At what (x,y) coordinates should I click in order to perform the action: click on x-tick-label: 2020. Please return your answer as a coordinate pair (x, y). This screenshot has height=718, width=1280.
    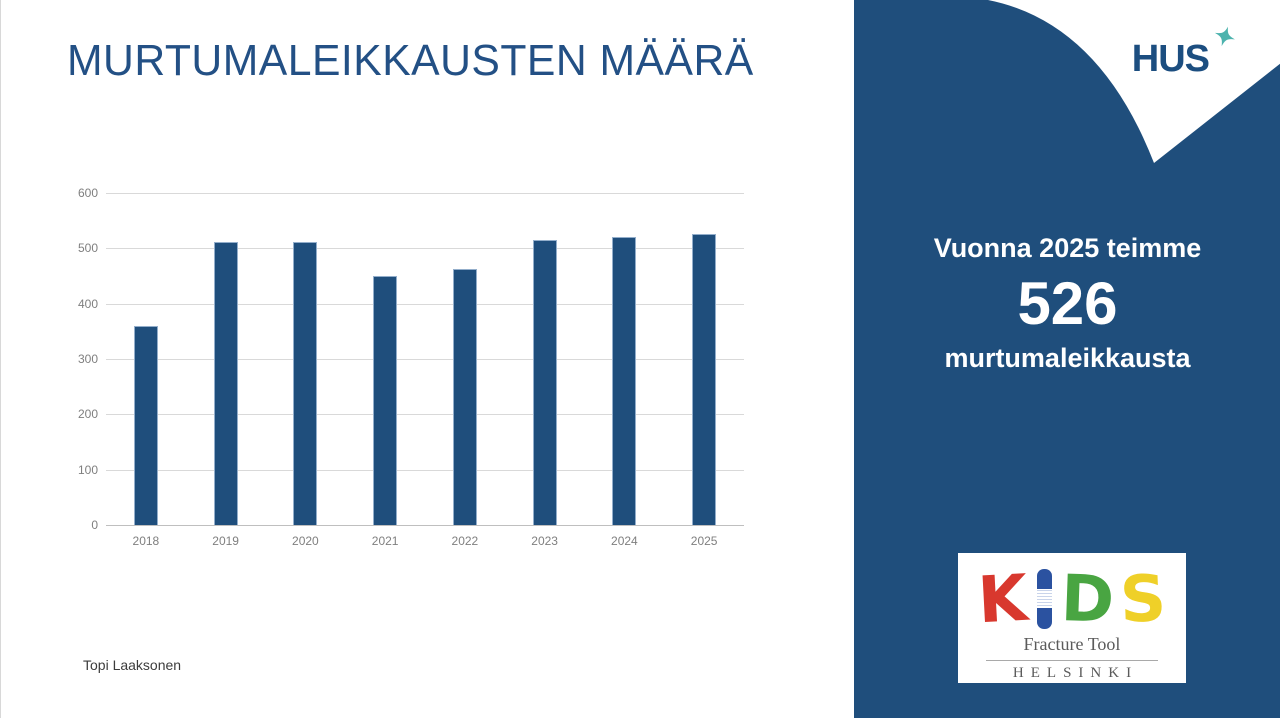
    Looking at the image, I should click on (305, 541).